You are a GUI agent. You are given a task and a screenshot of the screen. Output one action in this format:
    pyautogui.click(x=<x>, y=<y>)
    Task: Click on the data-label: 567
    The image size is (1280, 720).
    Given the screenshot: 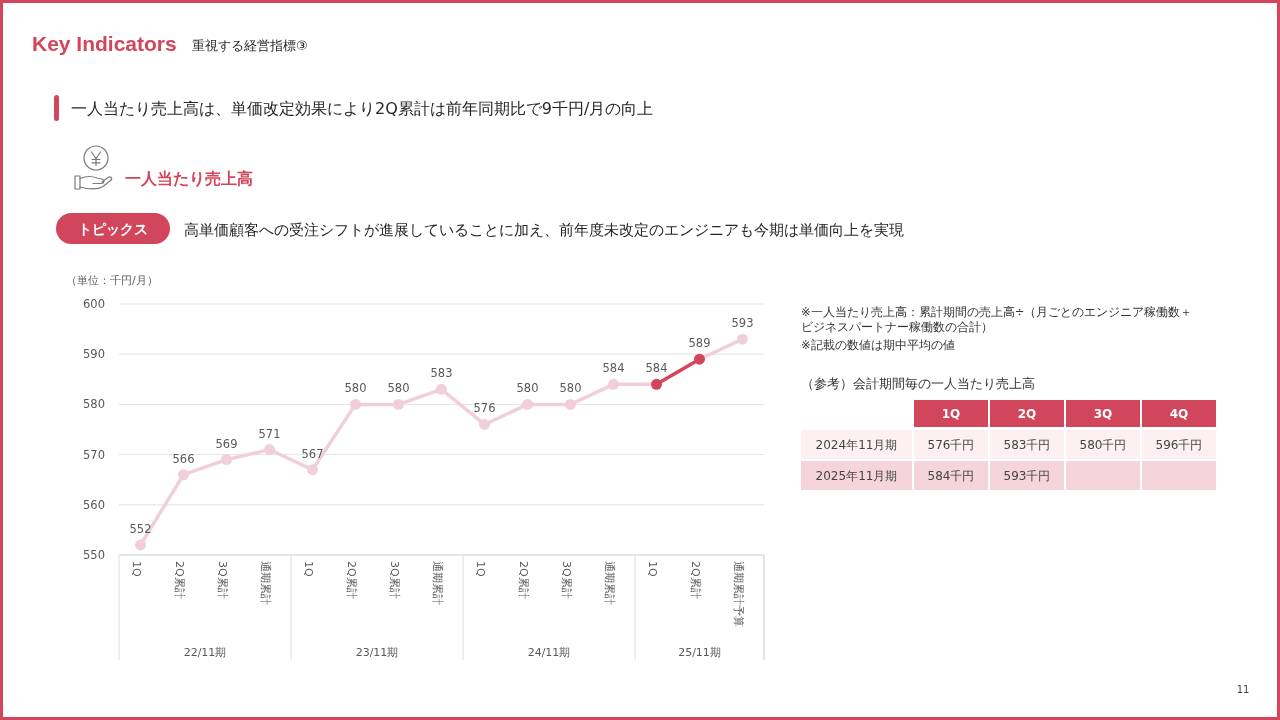 What is the action you would take?
    pyautogui.click(x=312, y=453)
    